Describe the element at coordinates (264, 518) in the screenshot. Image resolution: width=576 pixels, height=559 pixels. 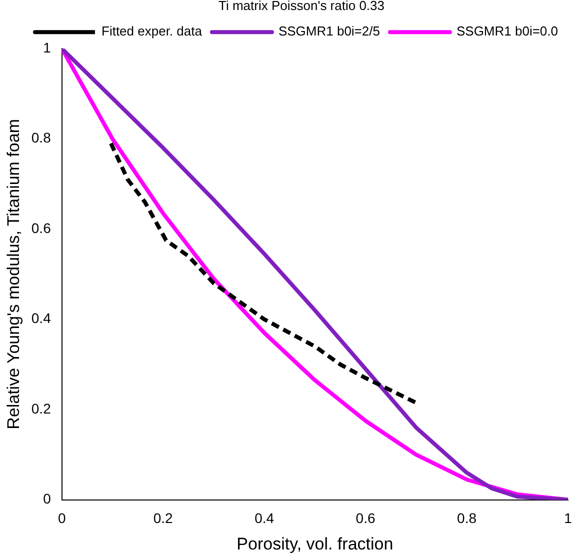
I see `x-tick-label: 0.4` at that location.